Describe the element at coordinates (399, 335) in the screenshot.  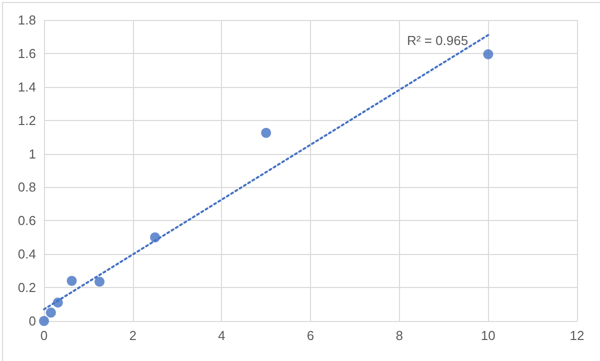
I see `x-tick-label: 8` at that location.